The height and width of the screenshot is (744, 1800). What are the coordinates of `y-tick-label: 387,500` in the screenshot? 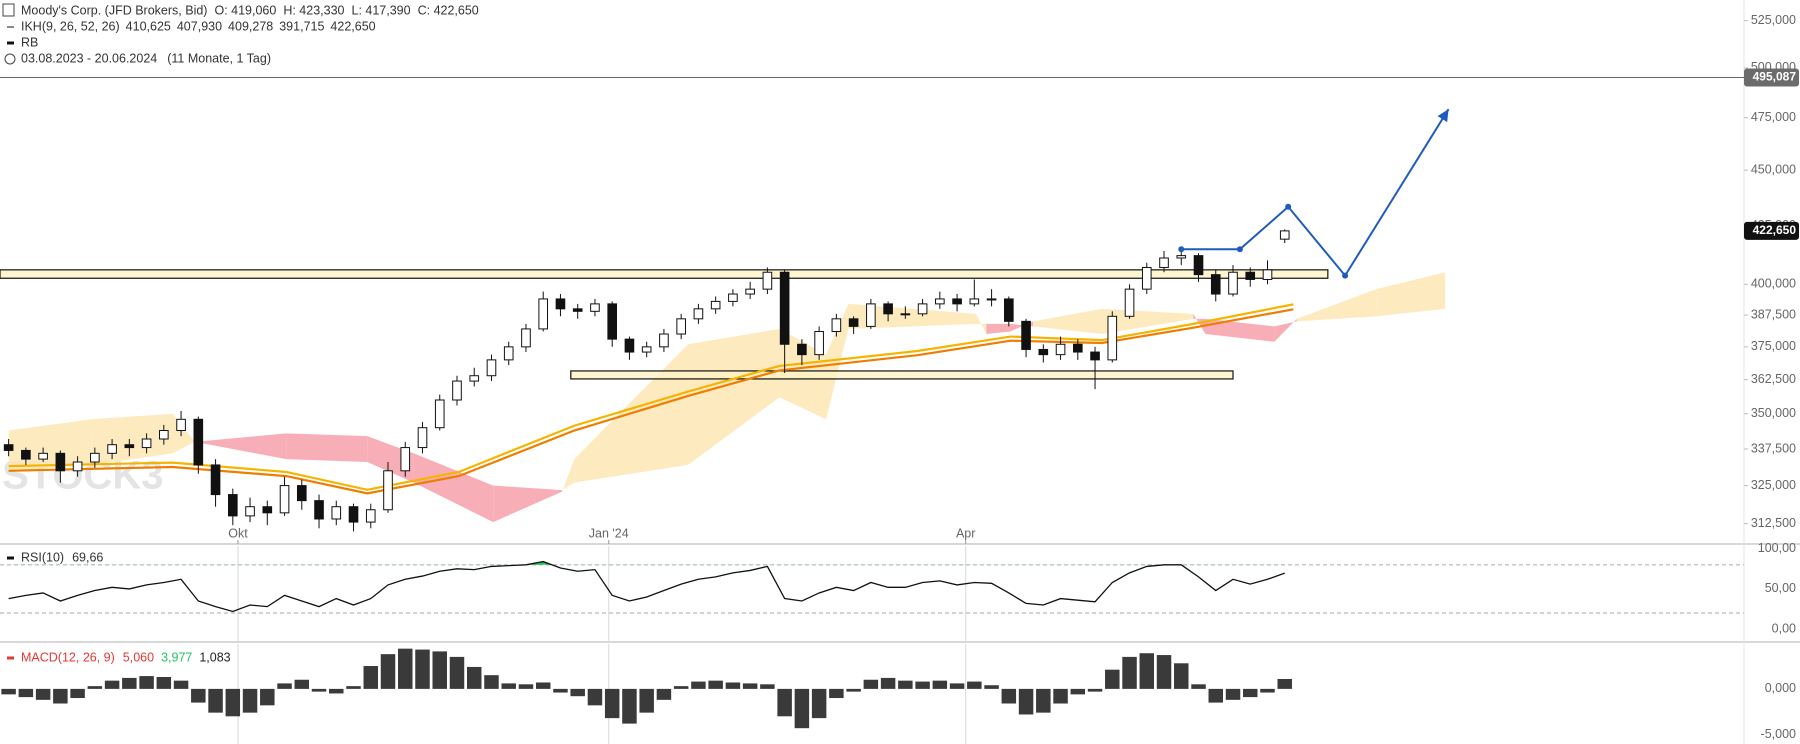 It's located at (1773, 314).